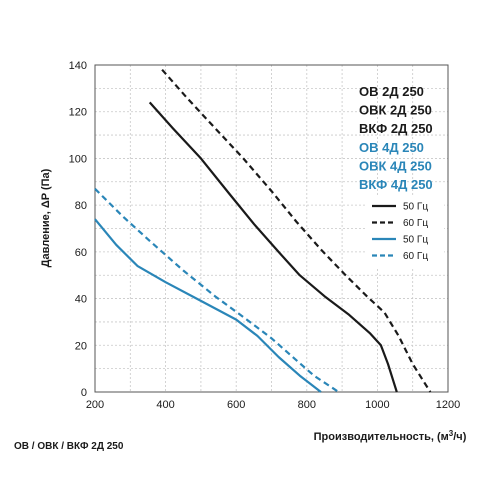 The image size is (500, 500). Describe the element at coordinates (95, 405) in the screenshot. I see `x-tick-label: 200` at that location.